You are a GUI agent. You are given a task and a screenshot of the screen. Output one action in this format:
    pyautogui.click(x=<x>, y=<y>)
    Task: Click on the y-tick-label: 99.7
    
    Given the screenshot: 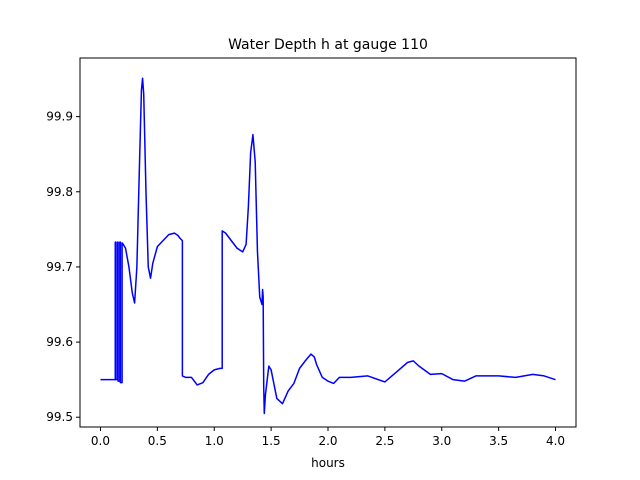 What is the action you would take?
    pyautogui.click(x=59, y=267)
    